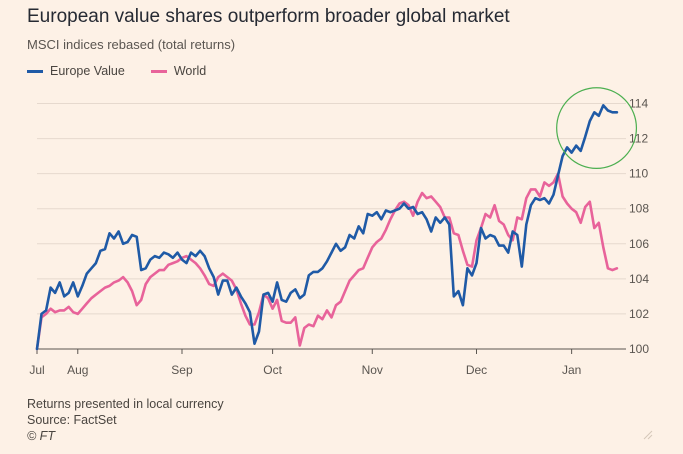  What do you see at coordinates (639, 244) in the screenshot?
I see `y-tick-label-106: 106` at bounding box center [639, 244].